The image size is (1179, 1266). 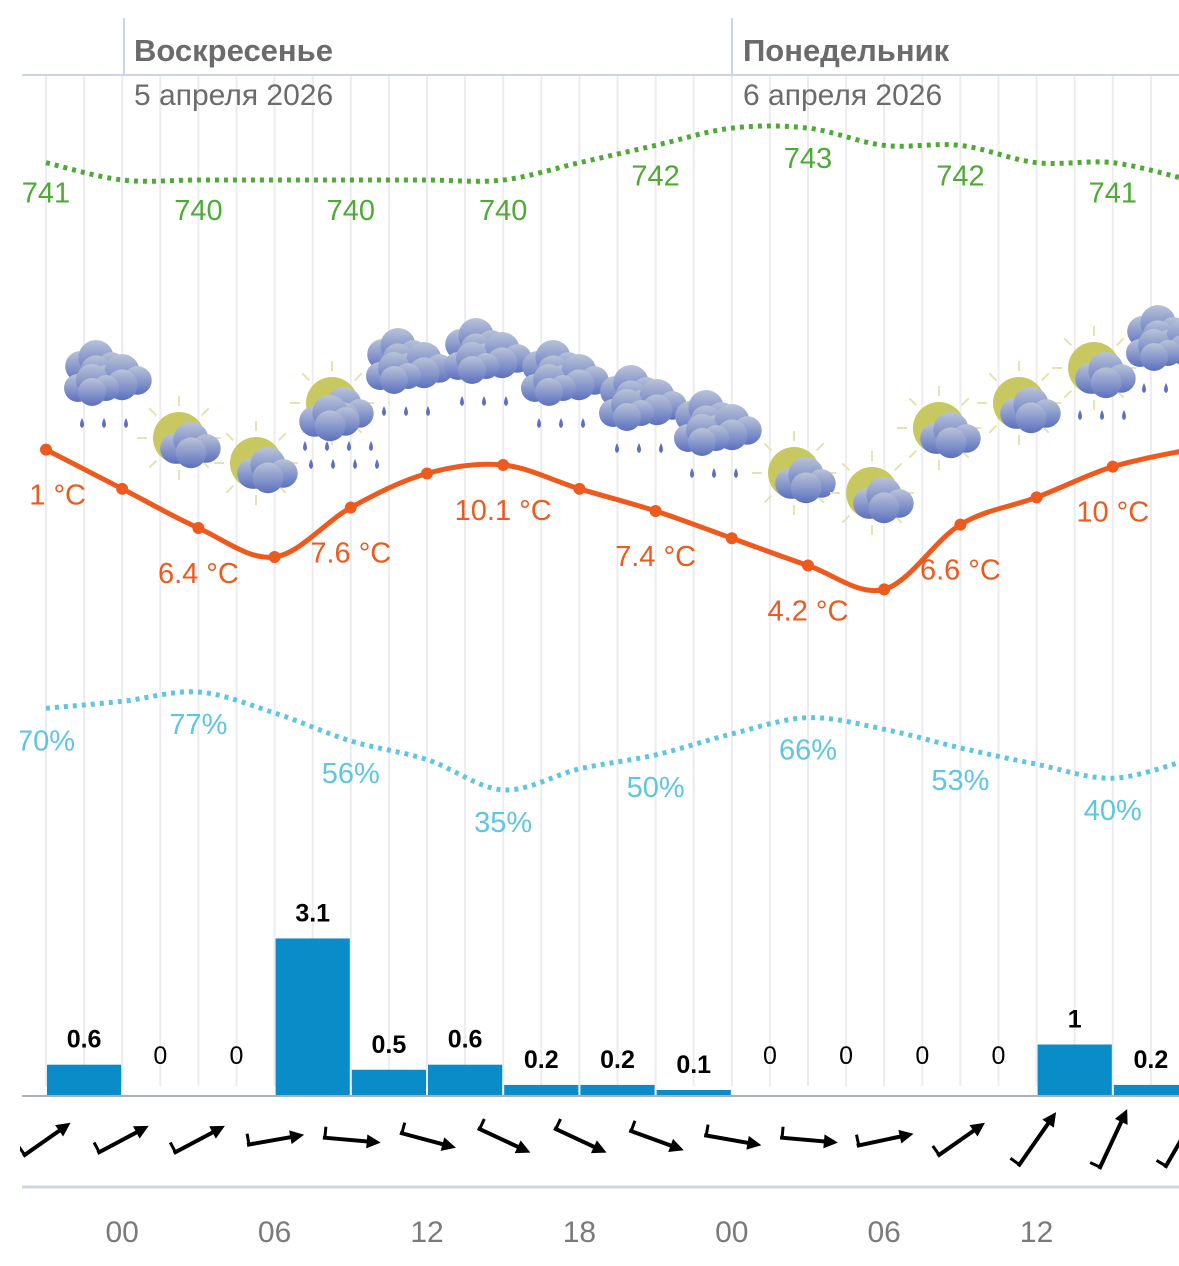 What do you see at coordinates (579, 1232) in the screenshot?
I see `x-tick-label: 18` at bounding box center [579, 1232].